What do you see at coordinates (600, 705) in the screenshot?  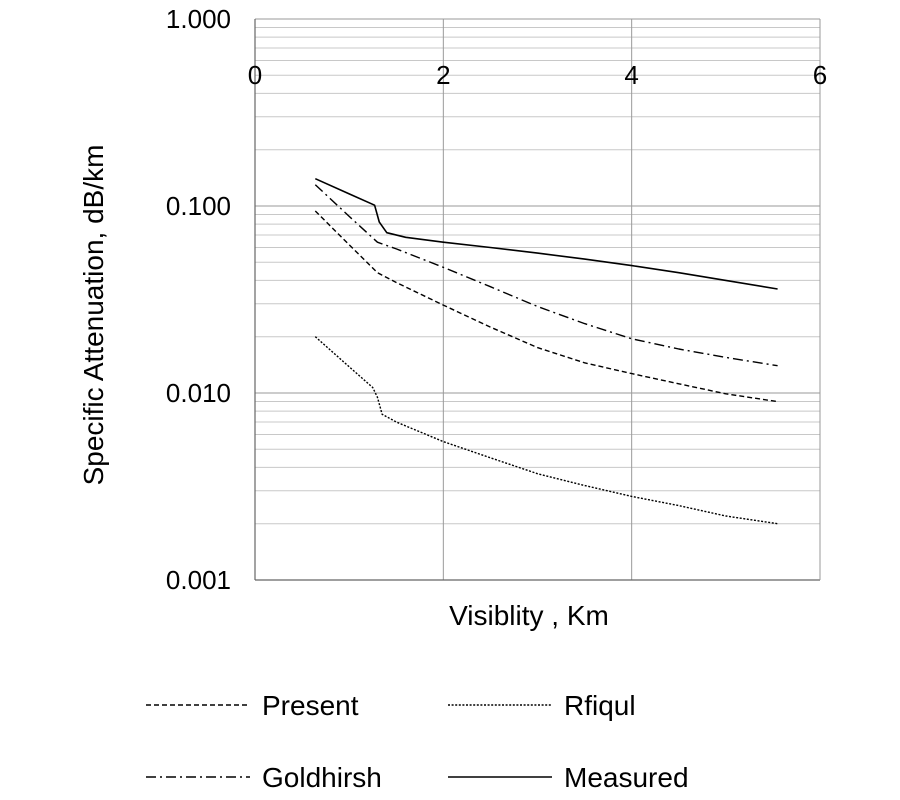 I see `legend-label-rfiqul: Rfiqul` at bounding box center [600, 705].